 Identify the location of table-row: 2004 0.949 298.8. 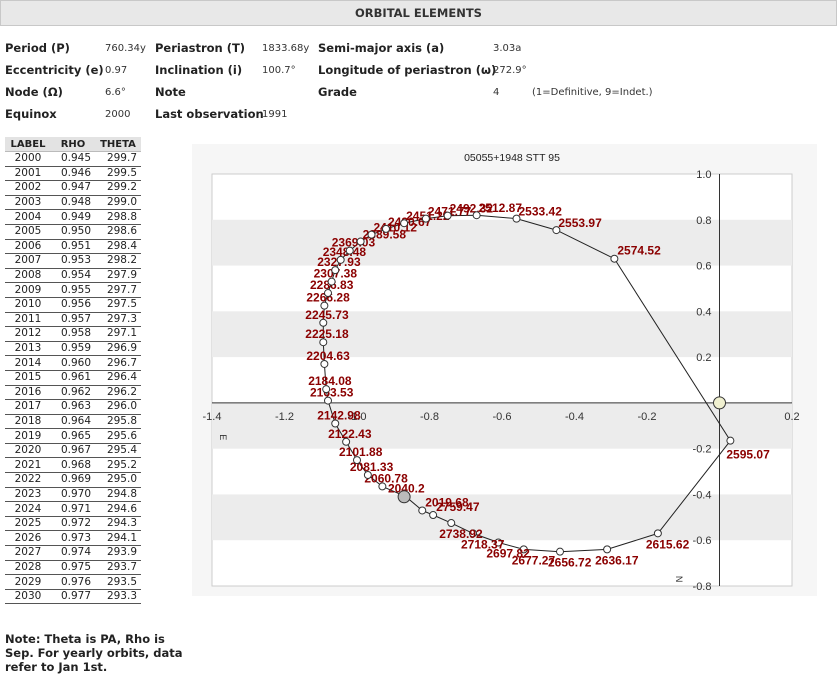
(73, 217).